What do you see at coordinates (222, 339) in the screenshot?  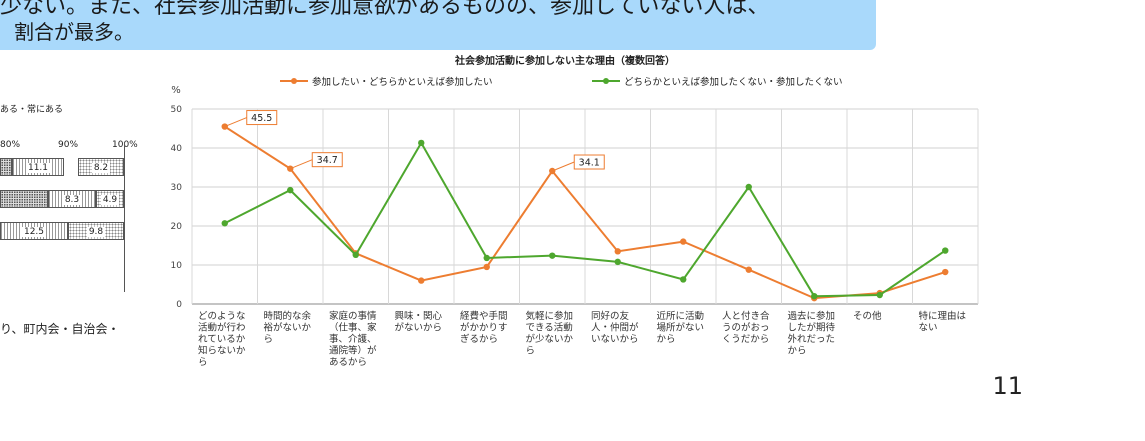 I see `x-tick-label: どのような活動が行われているか知らないから` at bounding box center [222, 339].